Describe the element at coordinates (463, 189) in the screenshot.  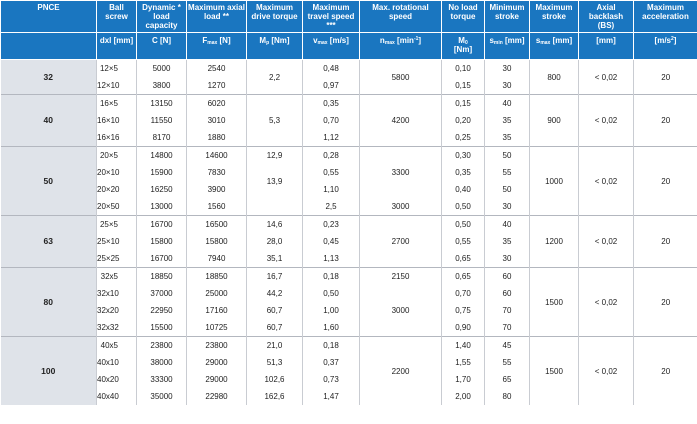
I see `no-load-torque-cell: 0,40` at that location.